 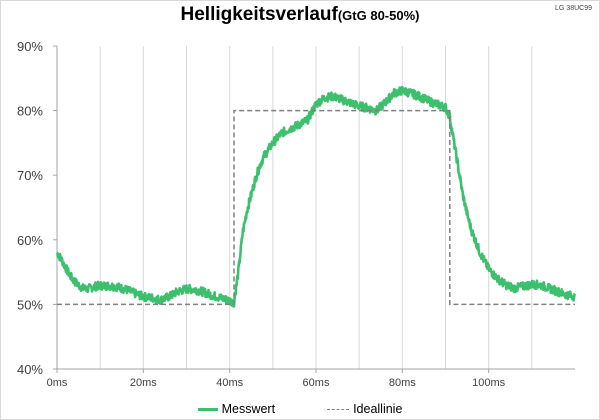 What do you see at coordinates (30, 369) in the screenshot?
I see `y-tick-label: 40%` at bounding box center [30, 369].